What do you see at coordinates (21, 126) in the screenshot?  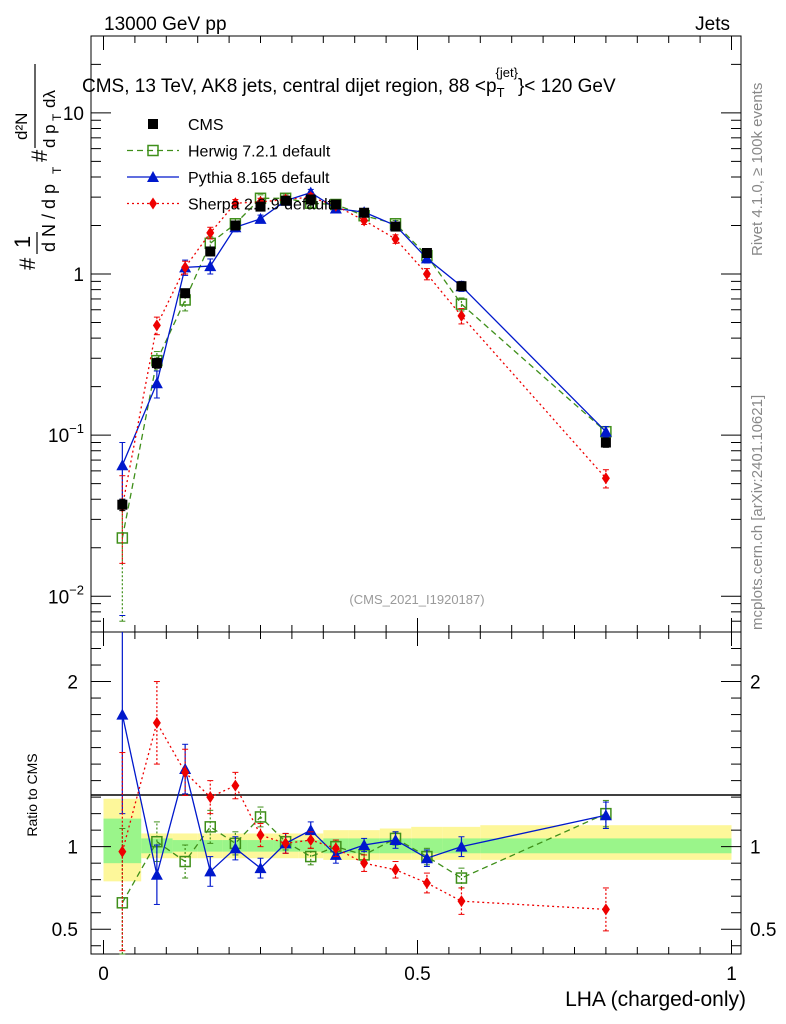 I see `svg-text: d²N` at bounding box center [21, 126].